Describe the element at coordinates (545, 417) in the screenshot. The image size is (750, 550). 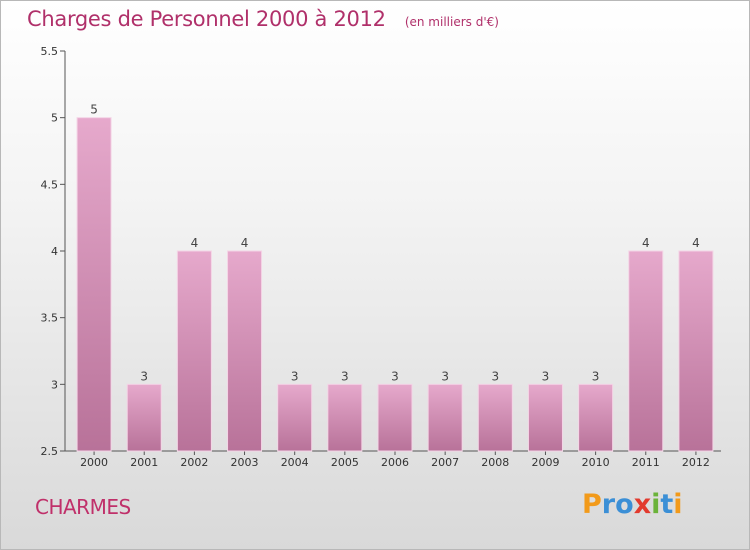
I see `bar-2009` at that location.